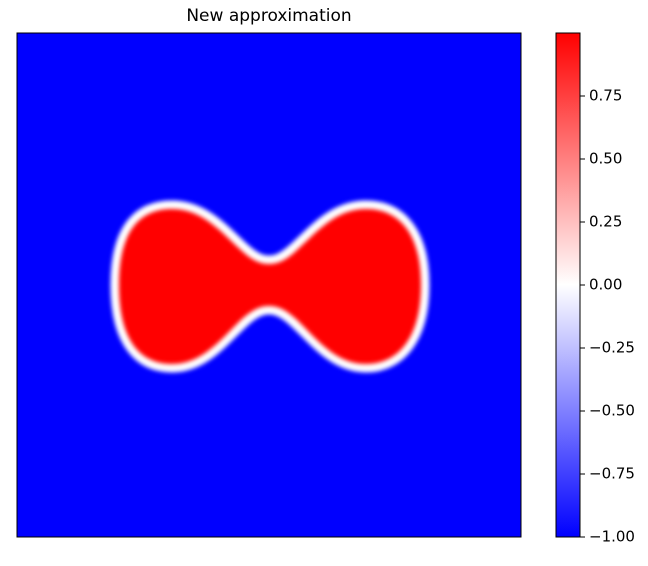 This screenshot has height=566, width=648. What do you see at coordinates (568, 285) in the screenshot?
I see `colorbar` at bounding box center [568, 285].